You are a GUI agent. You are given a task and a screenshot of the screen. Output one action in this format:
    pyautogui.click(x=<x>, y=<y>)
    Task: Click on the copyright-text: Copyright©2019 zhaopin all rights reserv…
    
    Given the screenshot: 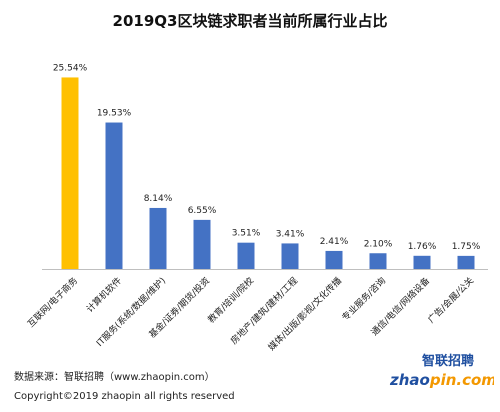 What is the action you would take?
    pyautogui.click(x=124, y=396)
    